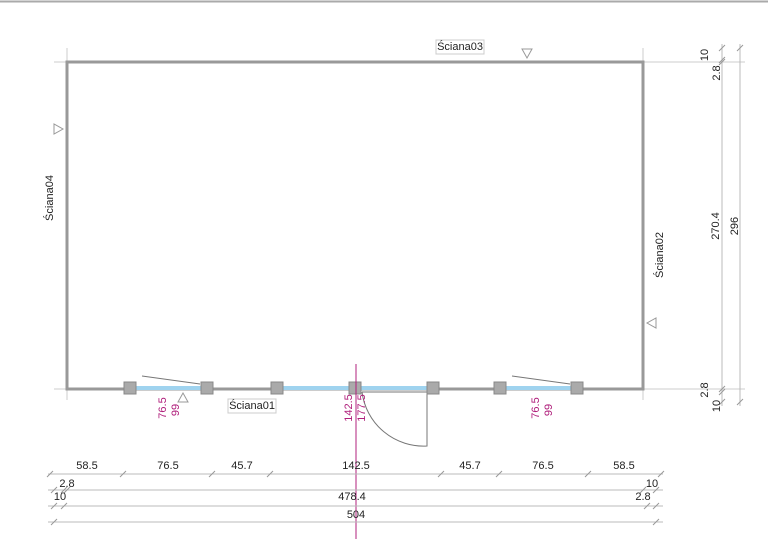 The image size is (768, 539). I want to click on wall-label: Ściana03, so click(460, 46).